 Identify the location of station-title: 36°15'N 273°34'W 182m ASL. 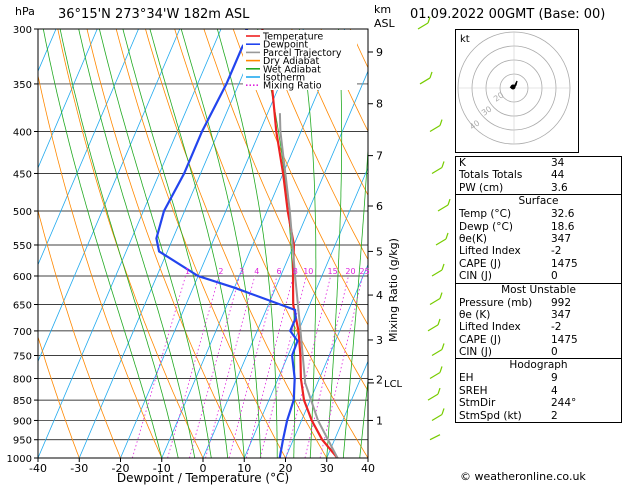
(154, 14).